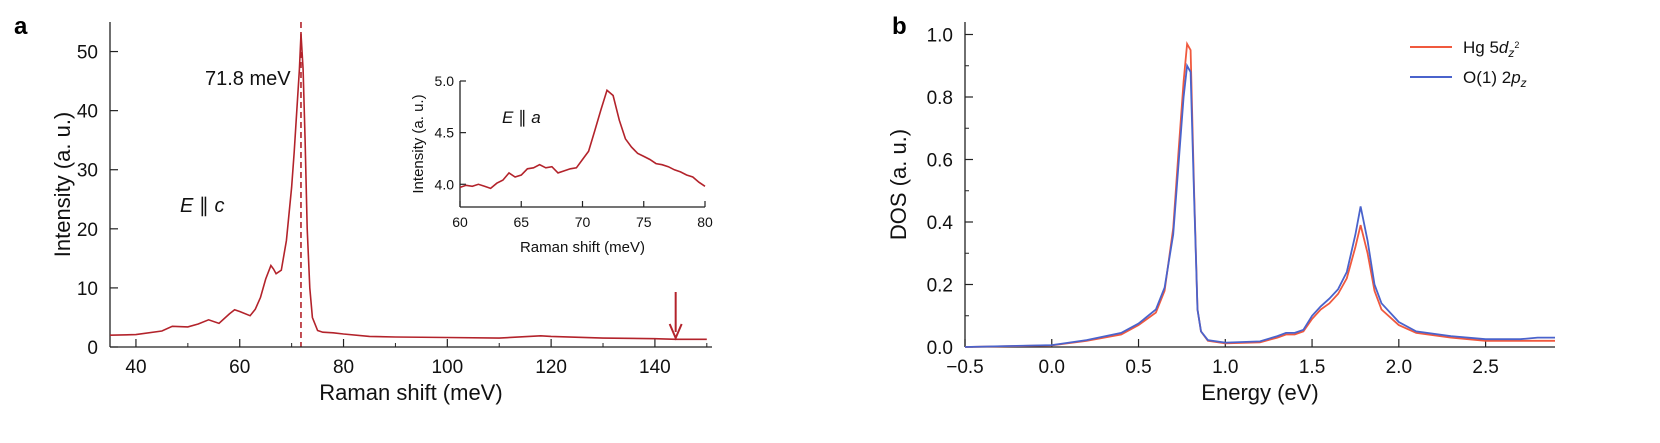 This screenshot has width=1660, height=443. I want to click on chart-a-xtick-label: 140, so click(655, 367).